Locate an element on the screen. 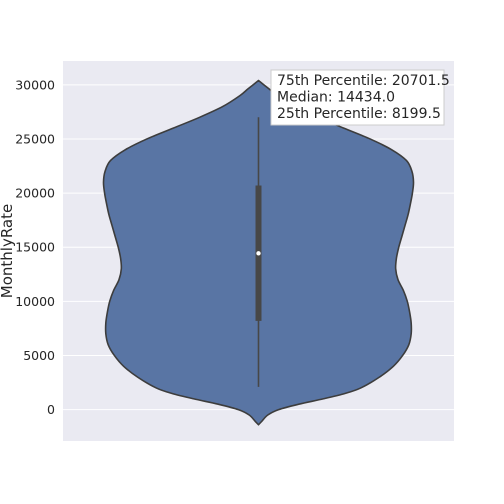 This screenshot has height=504, width=504. y-tick-labels: 0 5000 10000 15000 20000 25000 30000 is located at coordinates (35, 247).